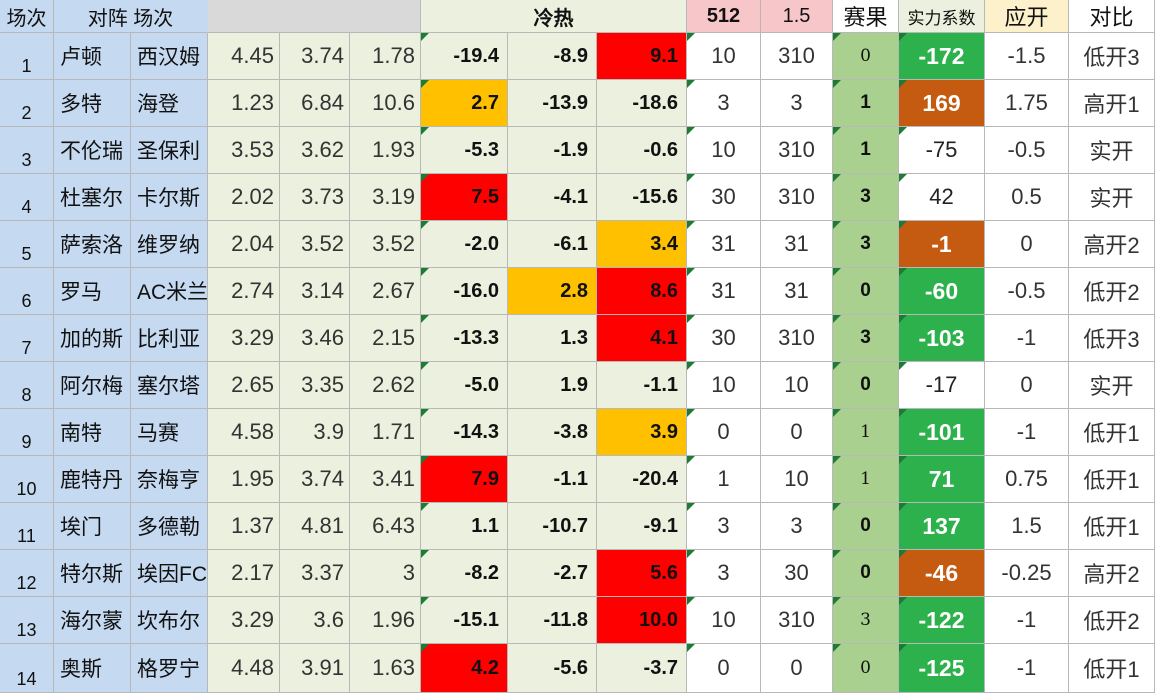 This screenshot has height=693, width=1155. Describe the element at coordinates (942, 668) in the screenshot. I see `power-cell: -125` at that location.